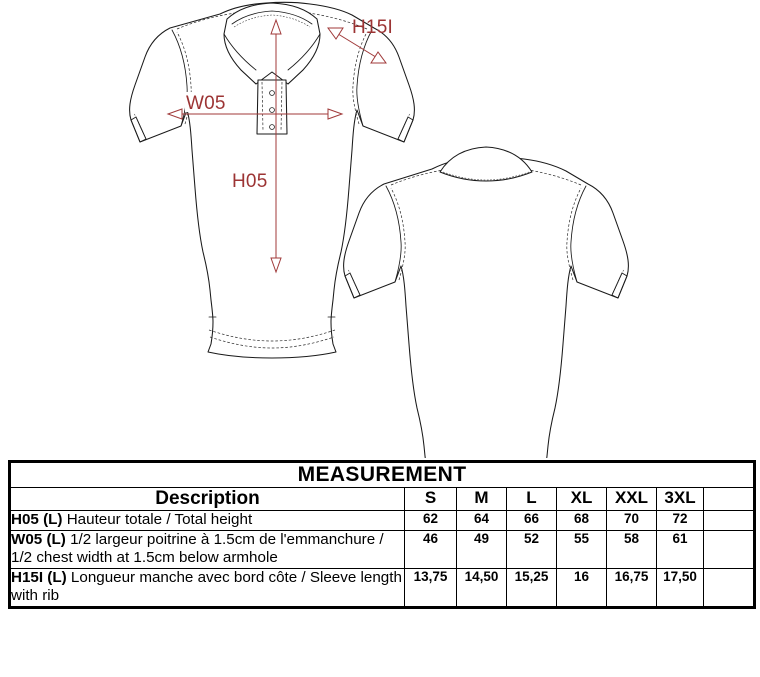 The width and height of the screenshot is (760, 677). I want to click on front-placket-stitch-right, so click(281, 106).